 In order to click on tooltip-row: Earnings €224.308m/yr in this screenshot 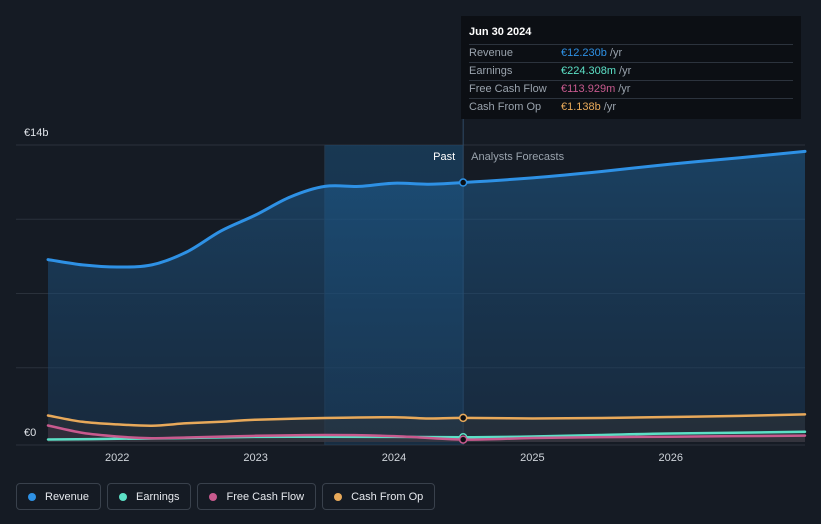, I will do `click(631, 71)`.